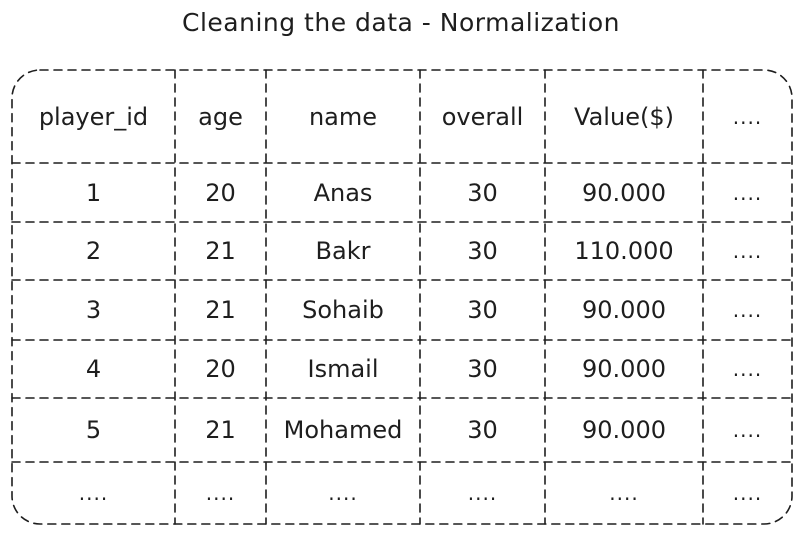  I want to click on table-cell-name: Sohaib, so click(343, 310).